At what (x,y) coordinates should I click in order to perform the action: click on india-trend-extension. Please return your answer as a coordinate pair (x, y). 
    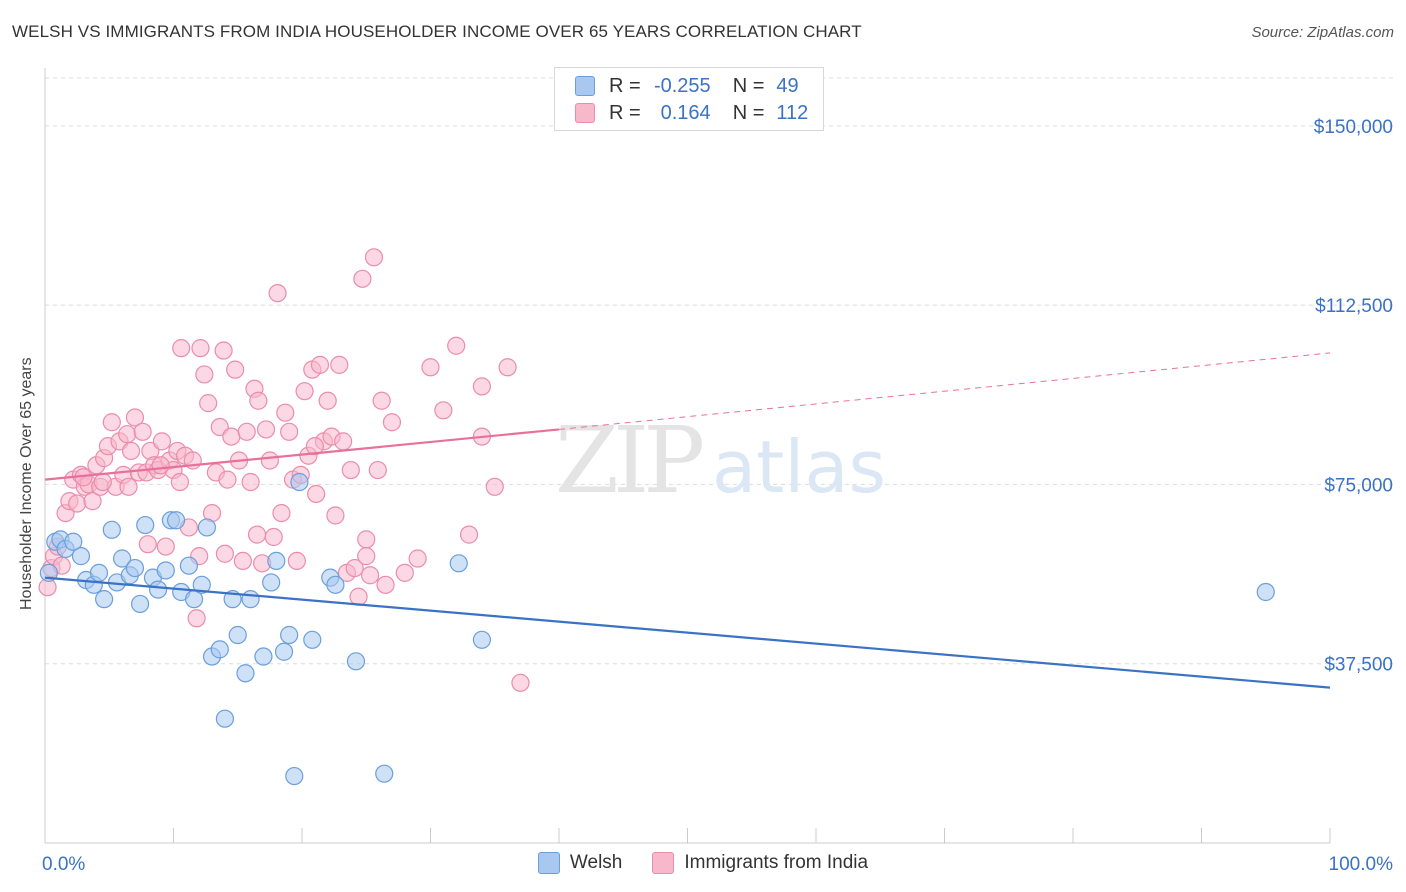
    Looking at the image, I should click on (944, 391).